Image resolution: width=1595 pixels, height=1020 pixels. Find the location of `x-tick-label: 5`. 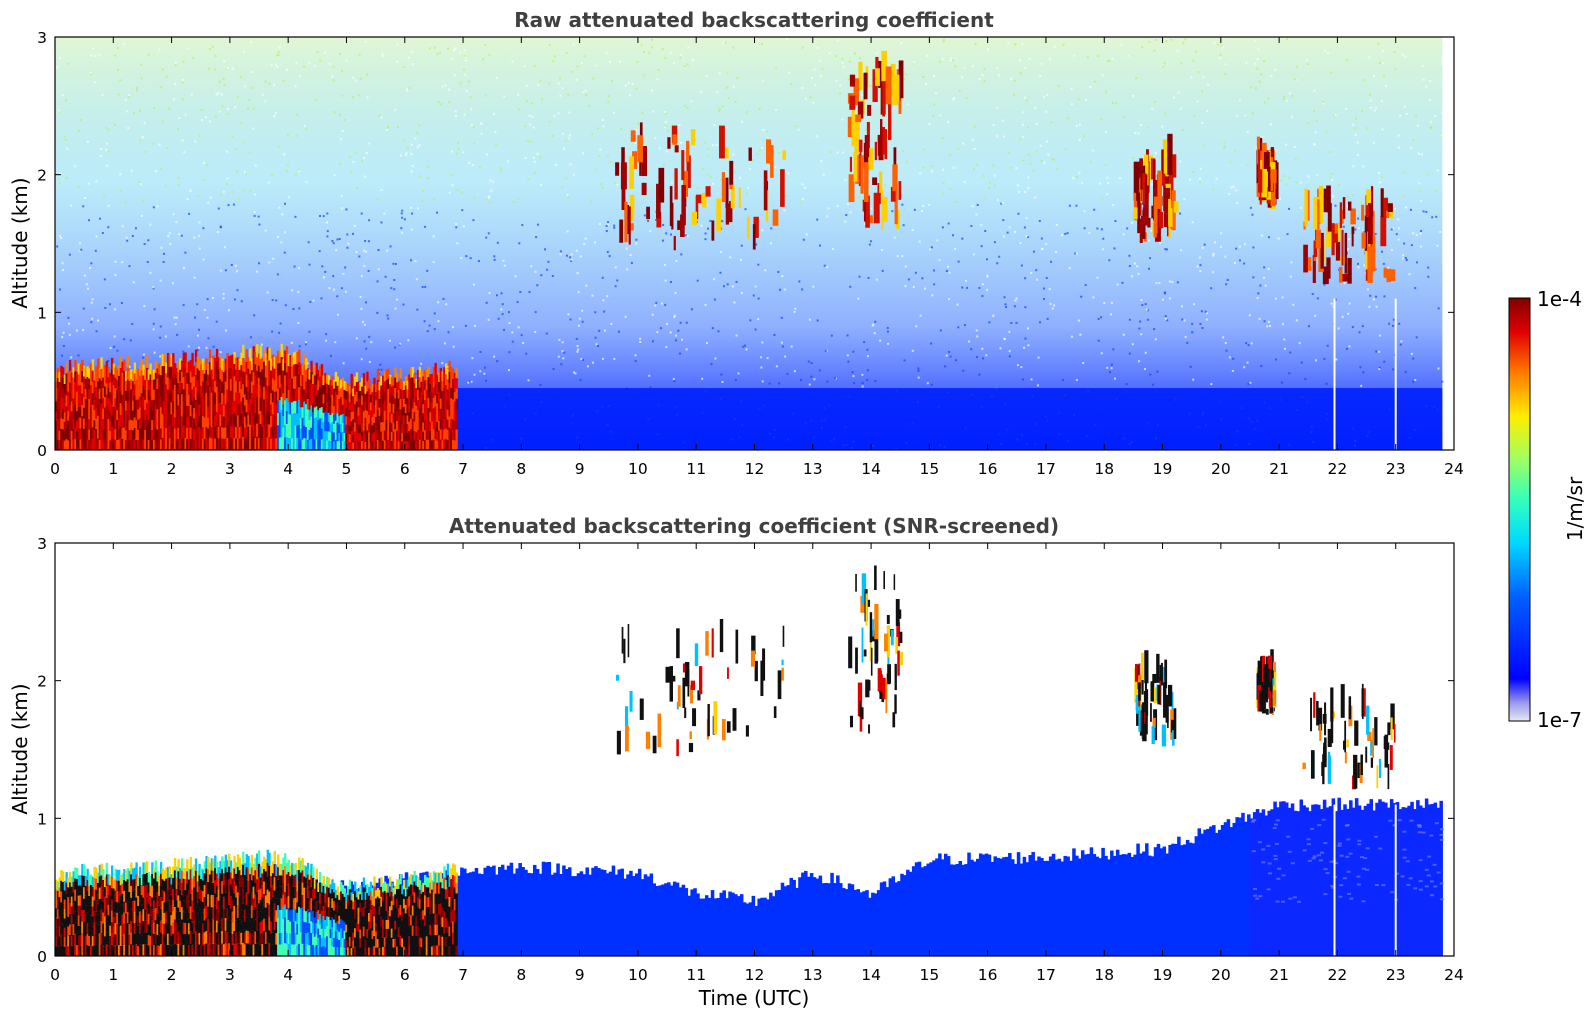

x-tick-label: 5 is located at coordinates (347, 469).